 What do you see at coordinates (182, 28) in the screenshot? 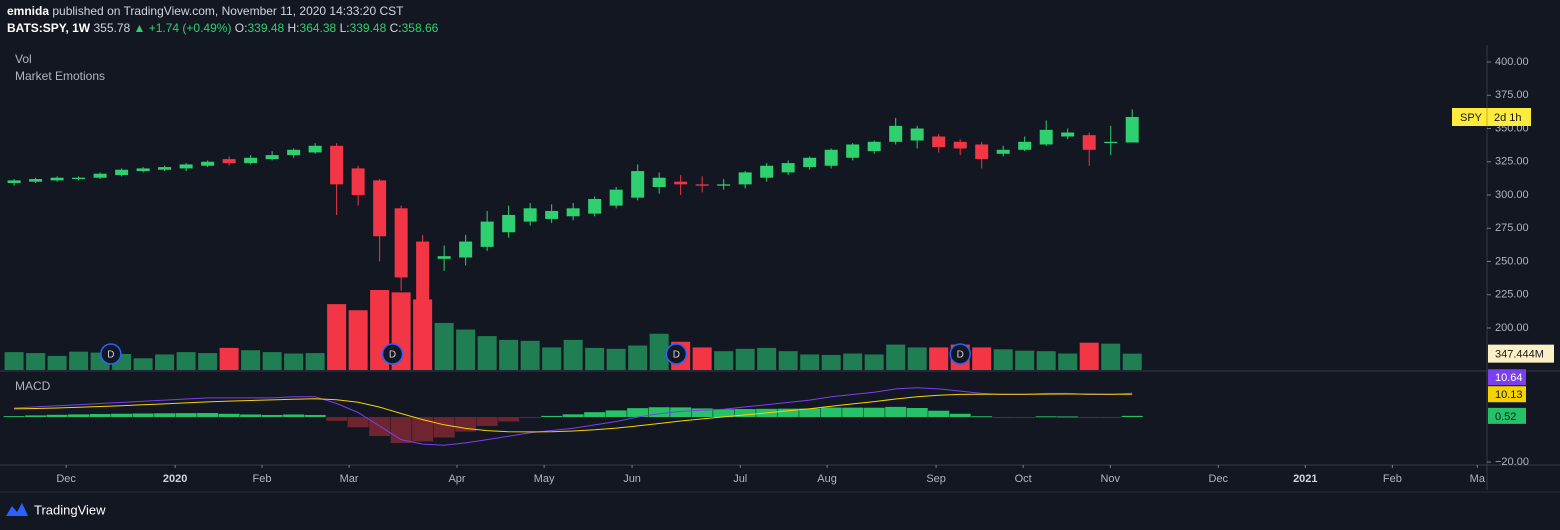
I see `change: ▲ +1.74 (+0.49%)` at bounding box center [182, 28].